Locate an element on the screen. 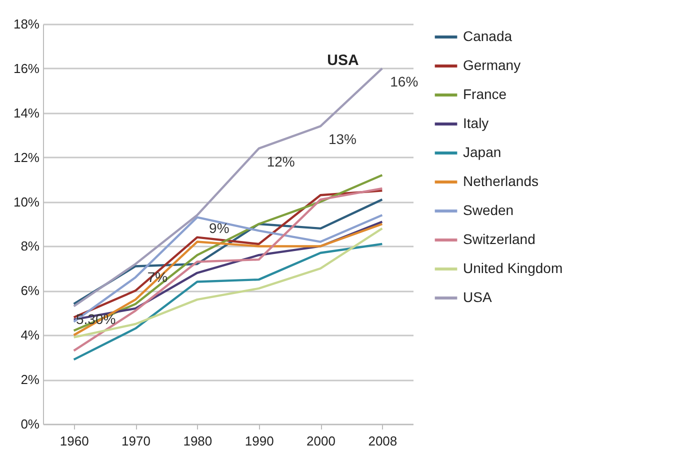 This screenshot has width=674, height=471. legend-label: Canada is located at coordinates (487, 36).